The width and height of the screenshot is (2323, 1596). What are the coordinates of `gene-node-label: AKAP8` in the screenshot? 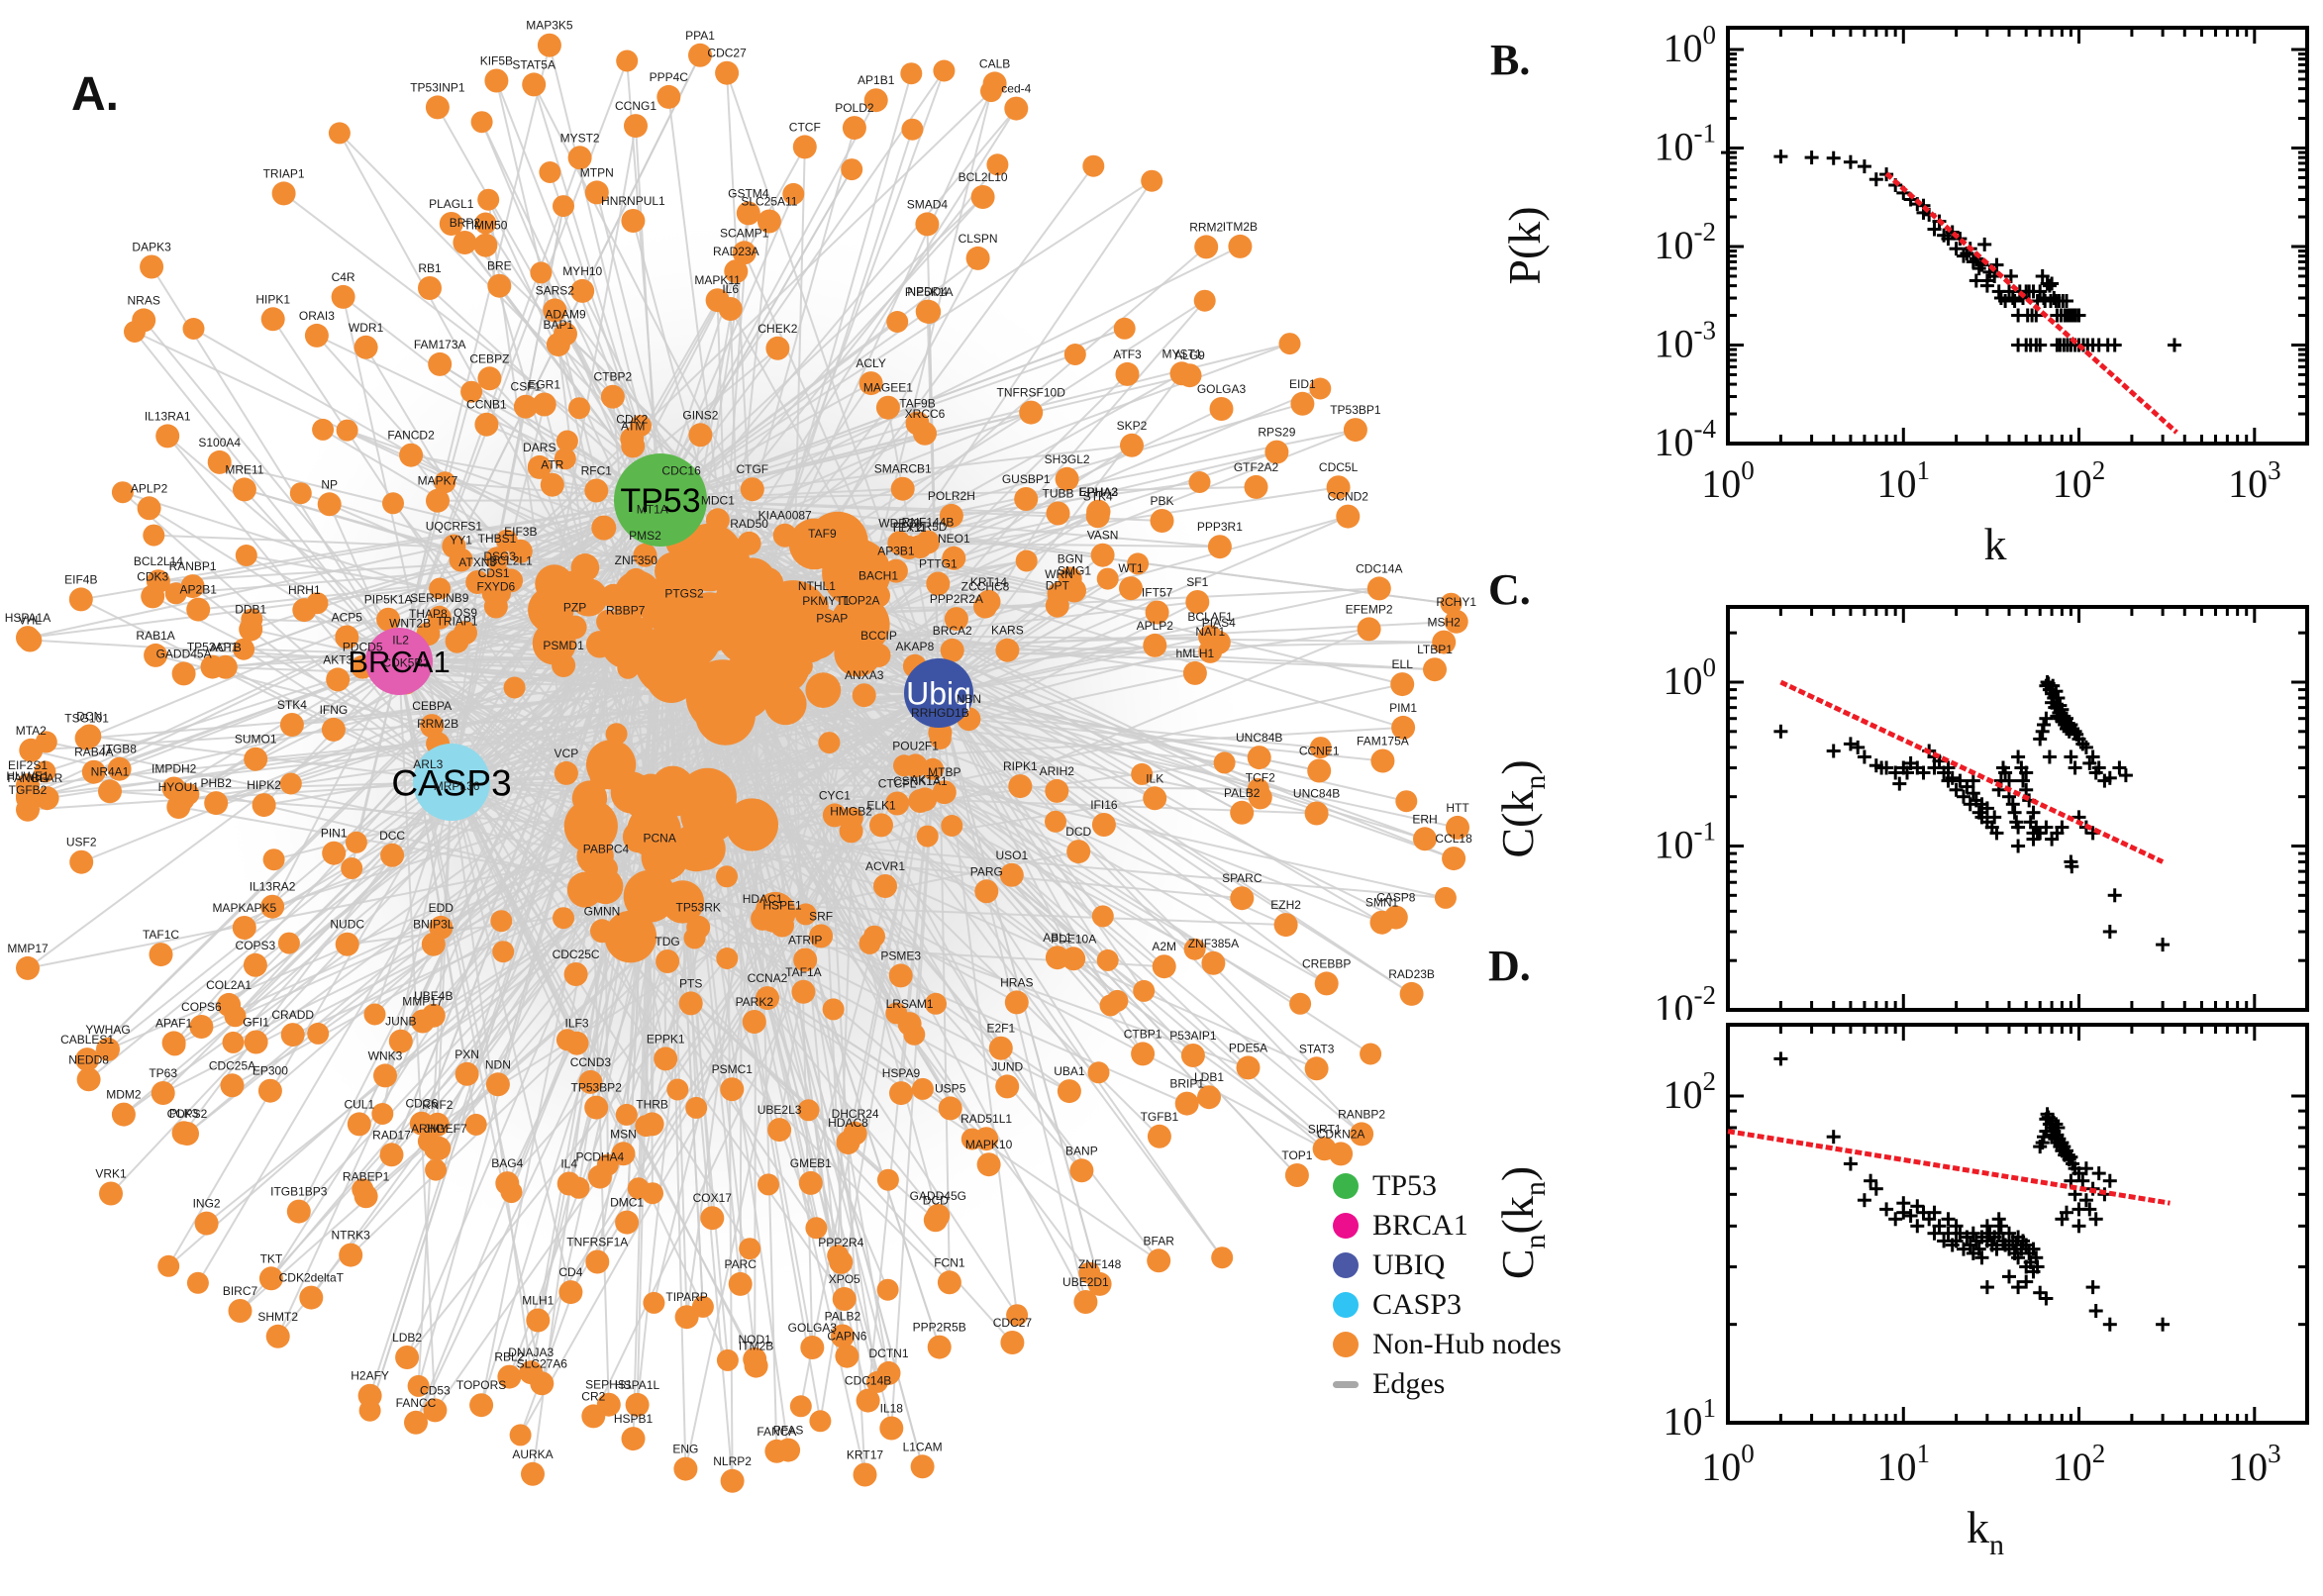 It's located at (916, 647).